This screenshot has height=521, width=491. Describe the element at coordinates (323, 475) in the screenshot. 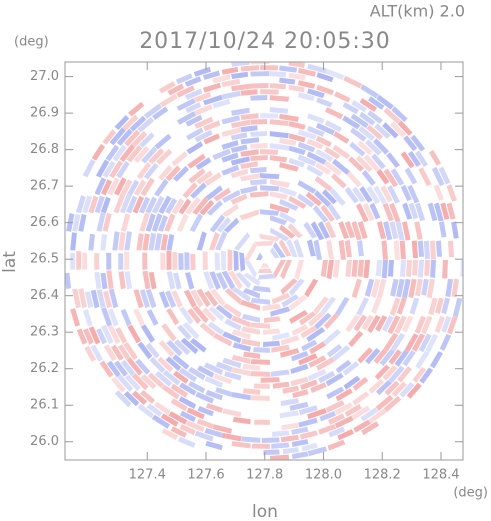

I see `x-tick-label: 128.0` at that location.